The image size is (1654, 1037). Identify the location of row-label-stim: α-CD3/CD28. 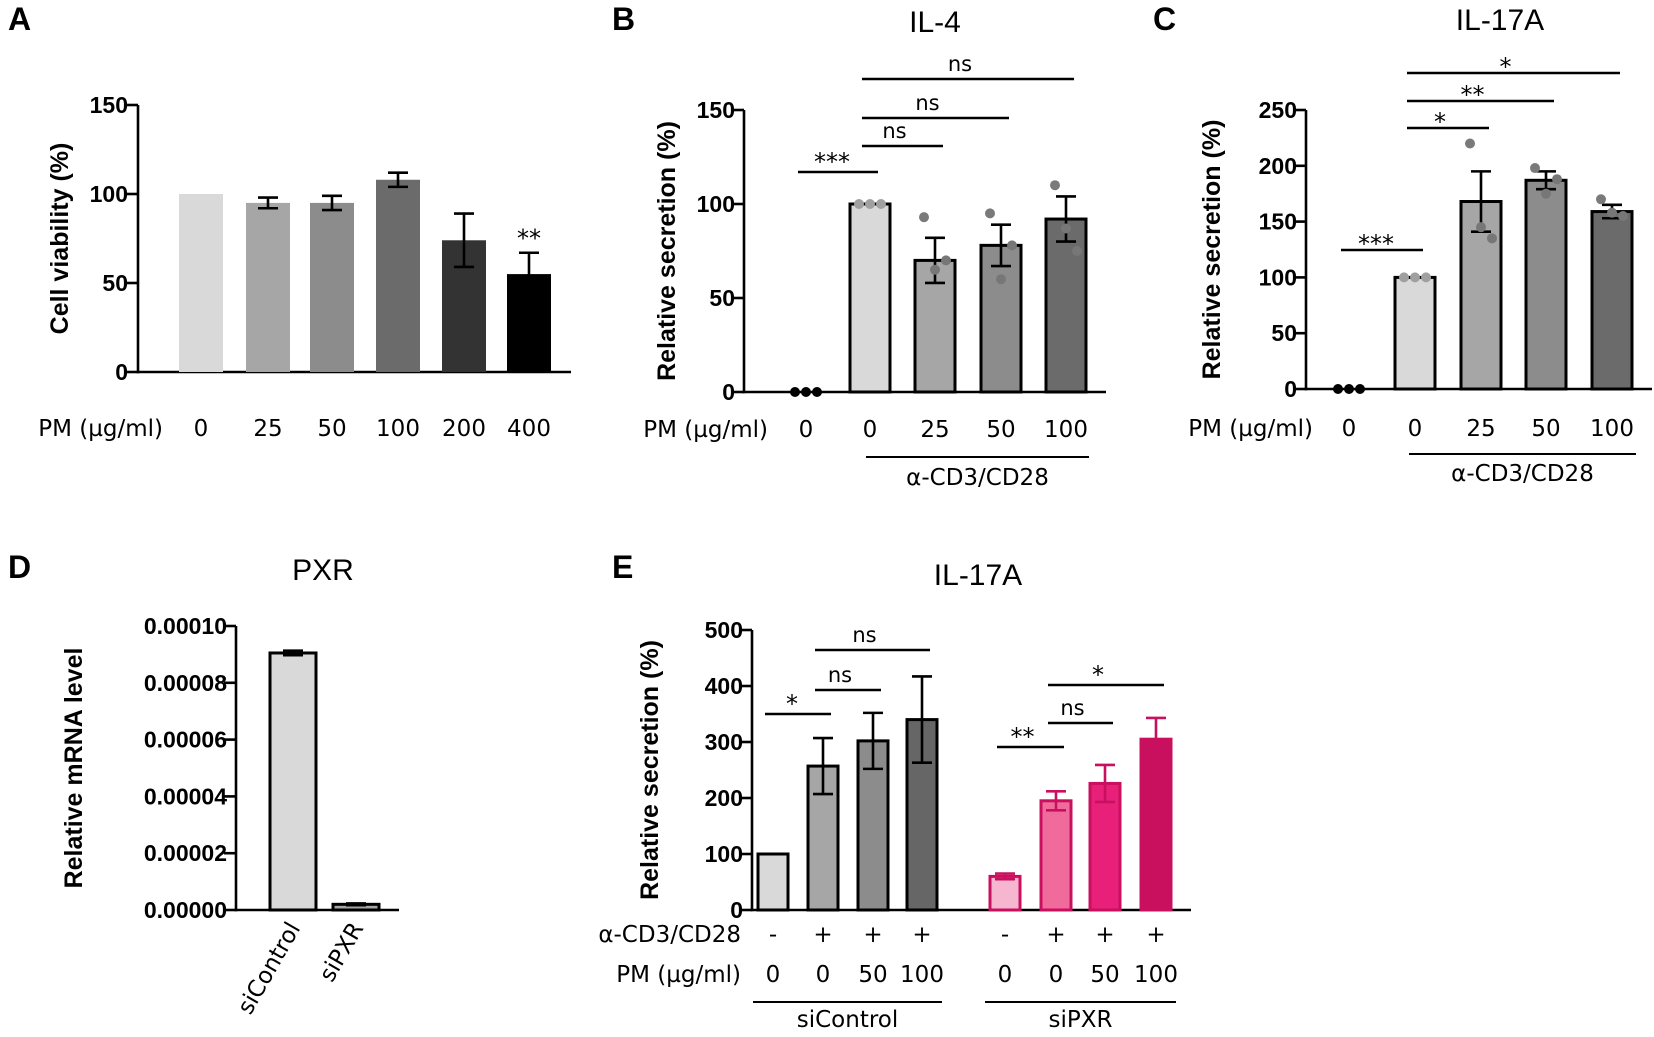
(669, 935).